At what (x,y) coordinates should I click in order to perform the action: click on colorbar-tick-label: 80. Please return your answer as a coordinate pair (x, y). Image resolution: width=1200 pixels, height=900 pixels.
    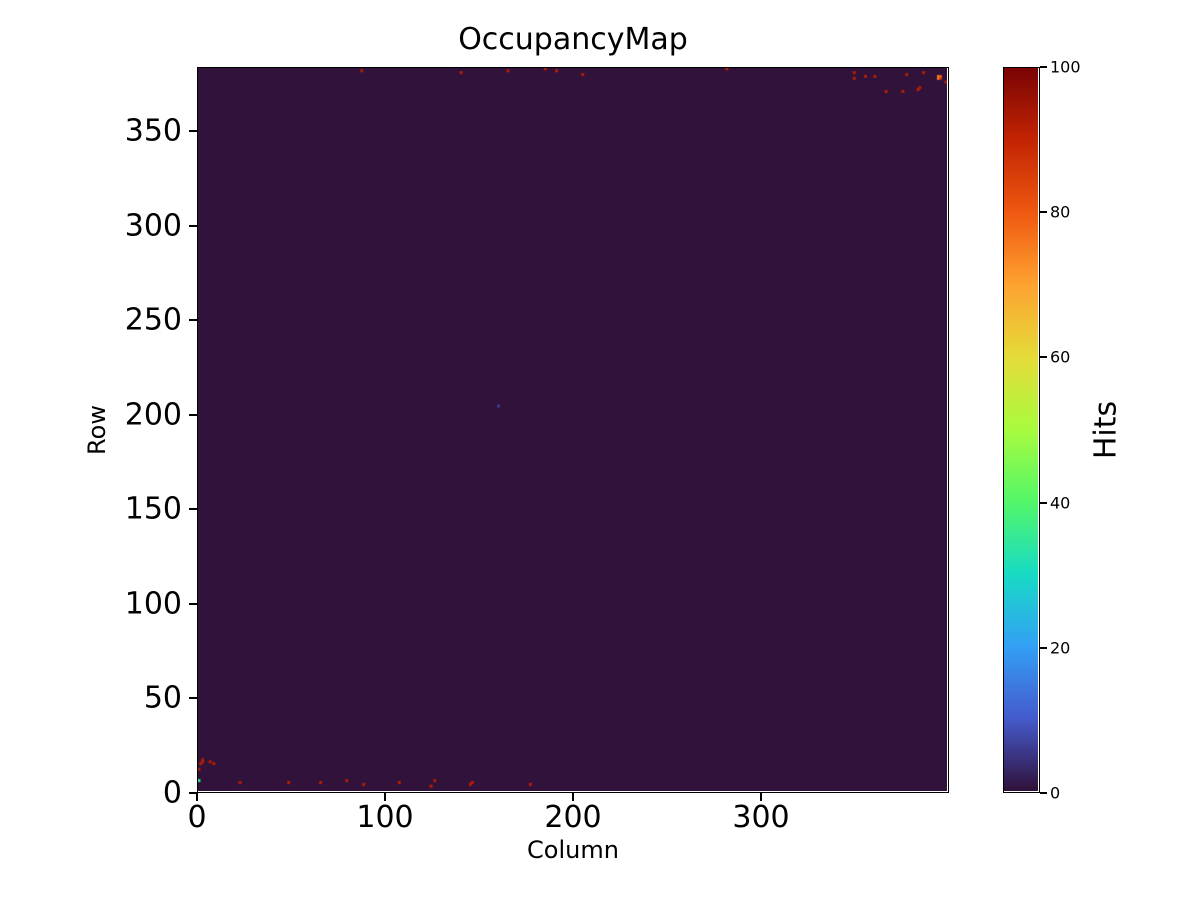
    Looking at the image, I should click on (1060, 212).